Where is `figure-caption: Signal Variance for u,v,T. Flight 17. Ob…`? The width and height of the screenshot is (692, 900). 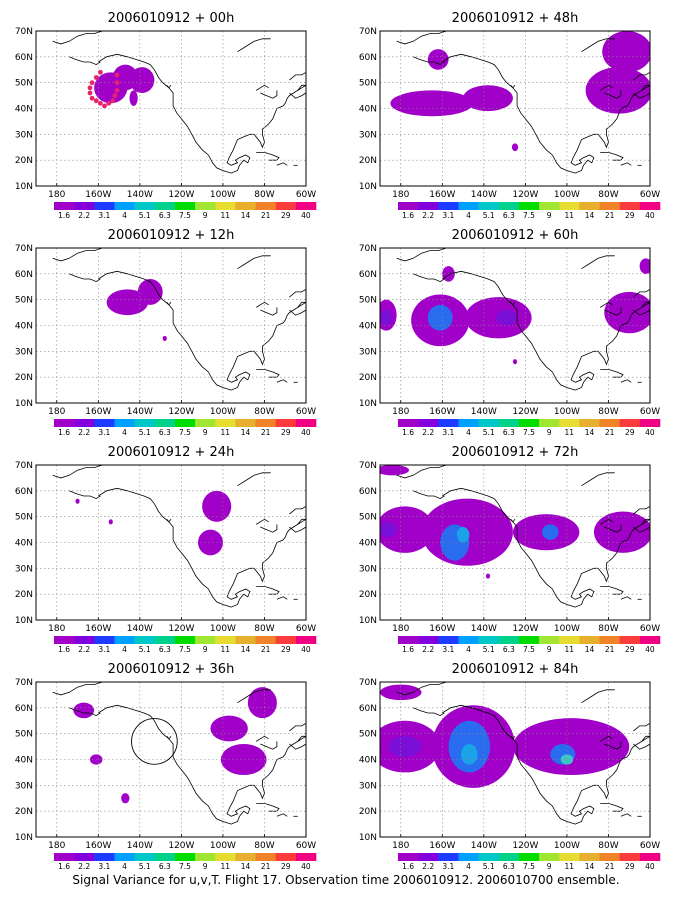
figure-caption: Signal Variance for u,v,T. Flight 17. Ob… is located at coordinates (346, 880).